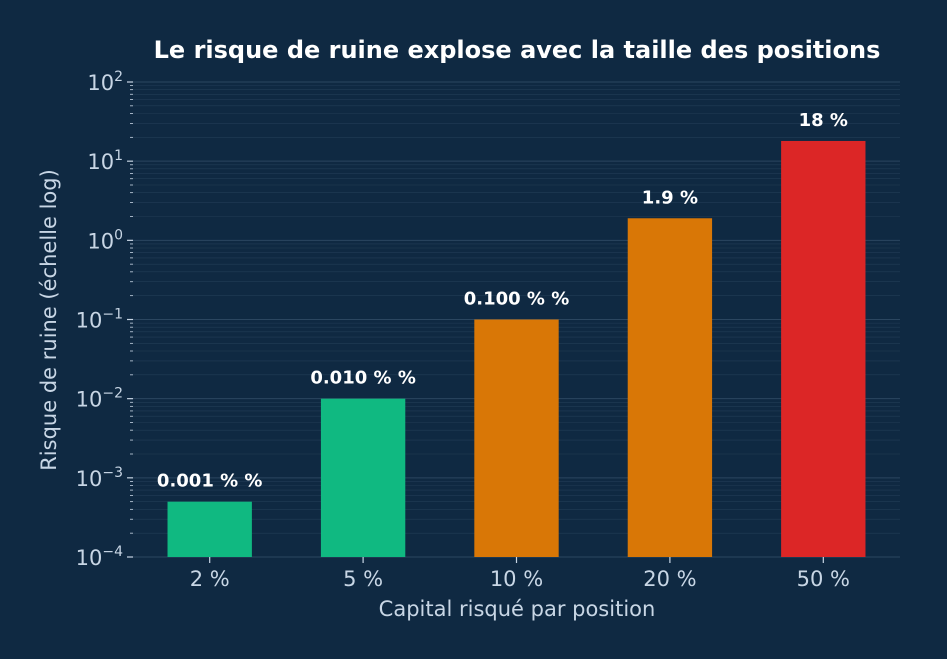  I want to click on bar-data-label: 1.9 %, so click(670, 197).